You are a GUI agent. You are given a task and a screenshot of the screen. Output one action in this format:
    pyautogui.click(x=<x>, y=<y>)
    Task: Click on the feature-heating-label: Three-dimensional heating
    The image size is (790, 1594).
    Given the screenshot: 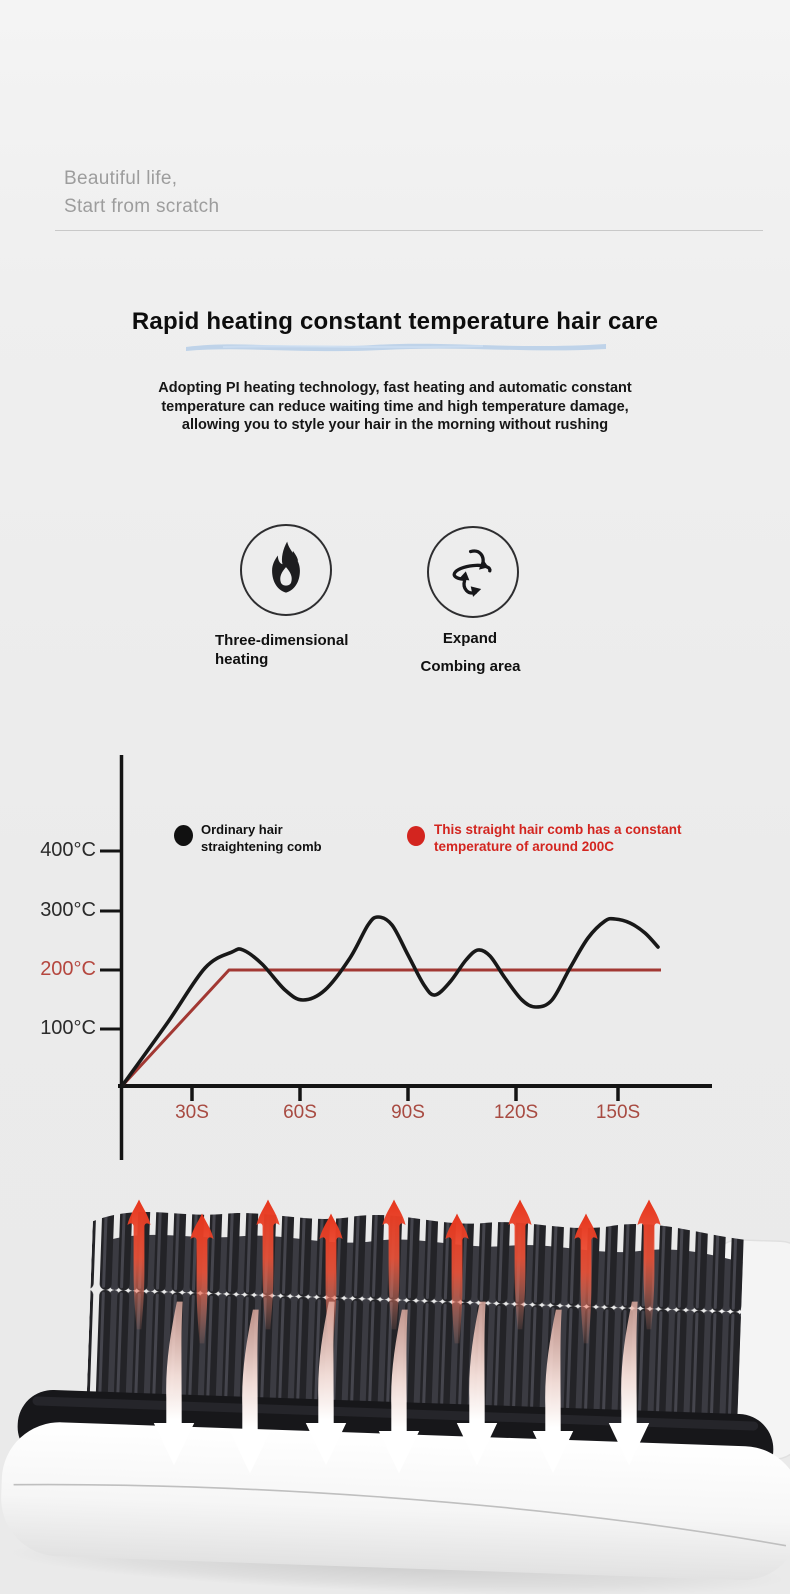 What is the action you would take?
    pyautogui.click(x=305, y=650)
    